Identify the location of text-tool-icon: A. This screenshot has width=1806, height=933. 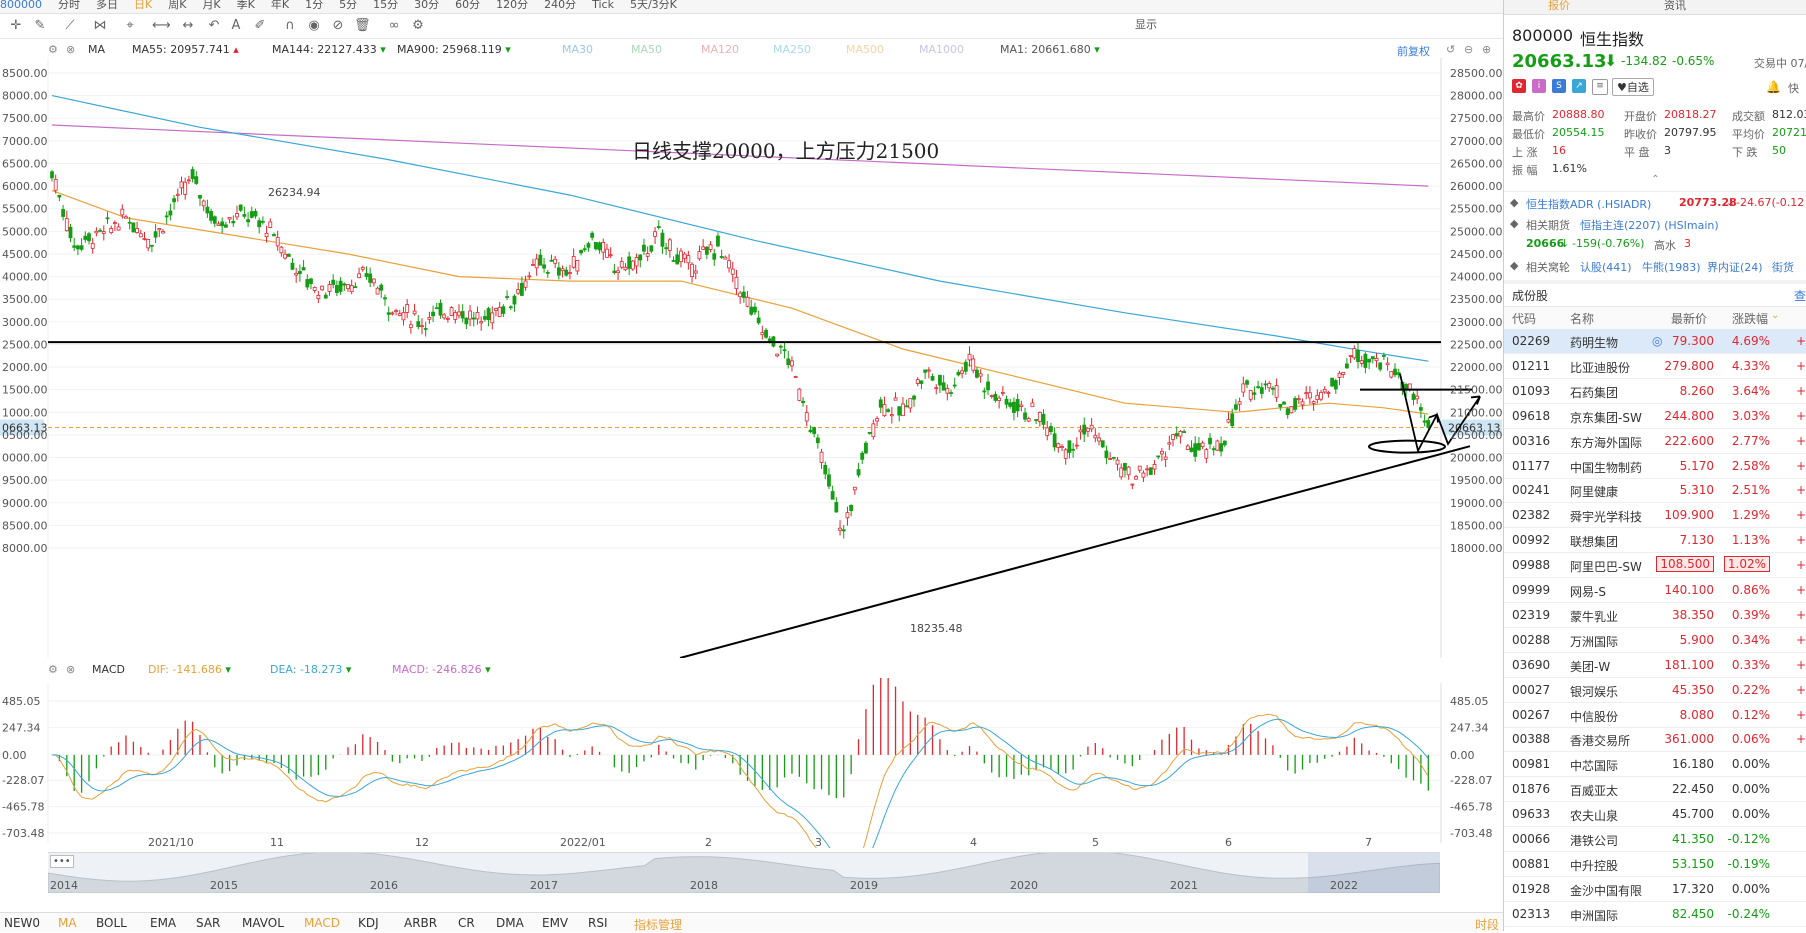
(236, 25).